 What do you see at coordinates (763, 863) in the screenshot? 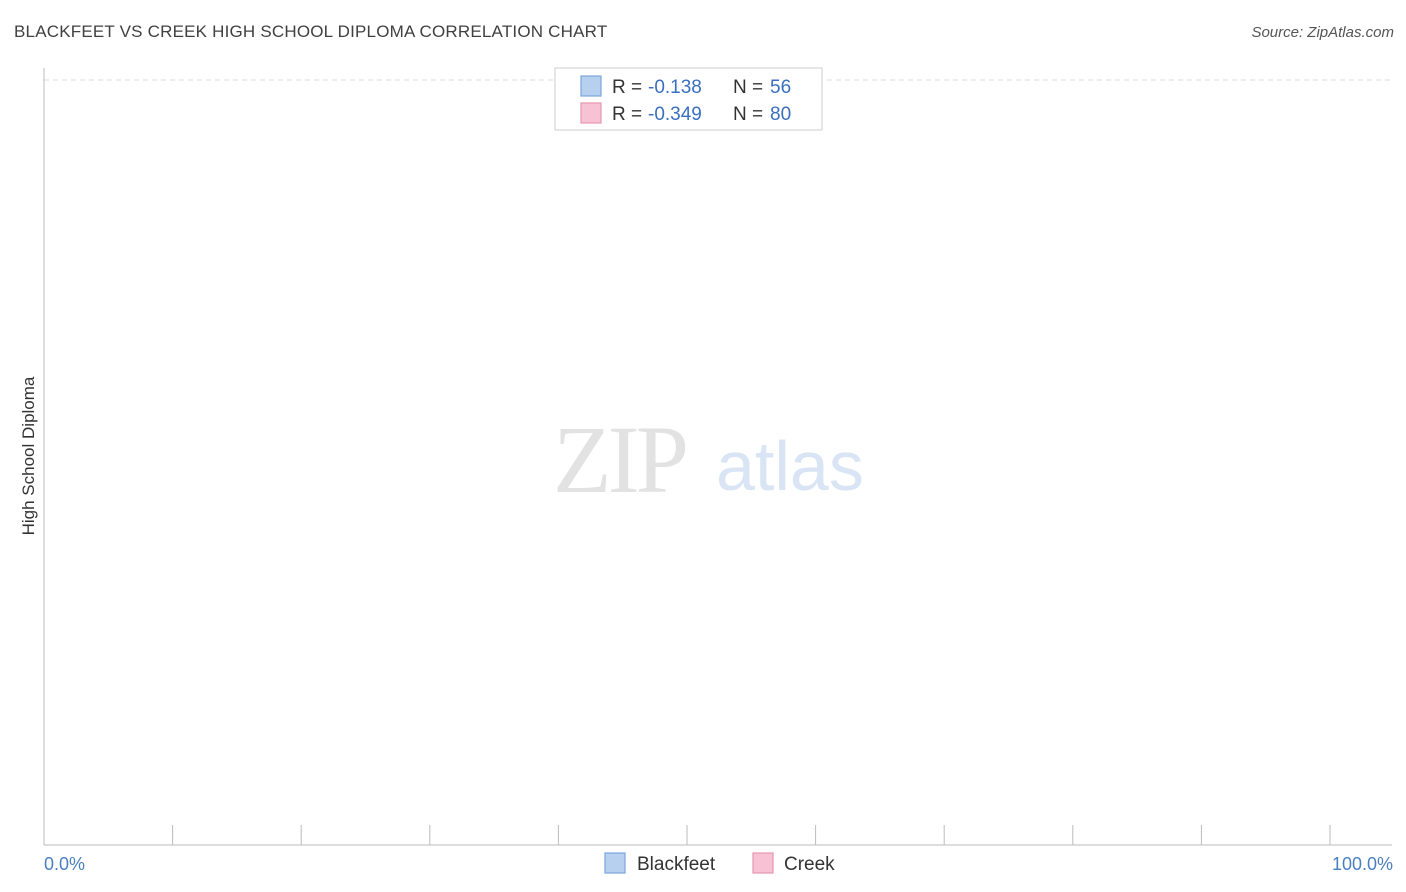
I see `bottom-legend-swatch-creek` at bounding box center [763, 863].